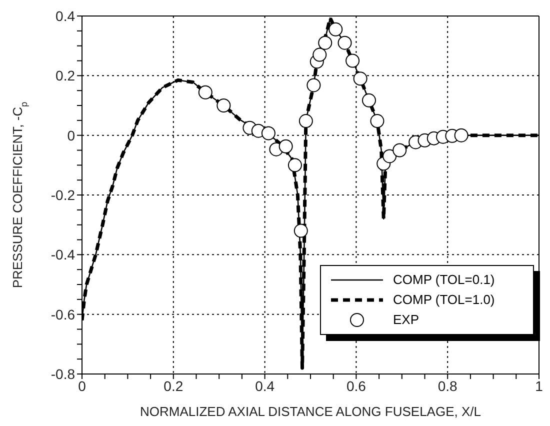 This screenshot has height=426, width=550. Describe the element at coordinates (539, 386) in the screenshot. I see `x-tick-label: 1` at that location.